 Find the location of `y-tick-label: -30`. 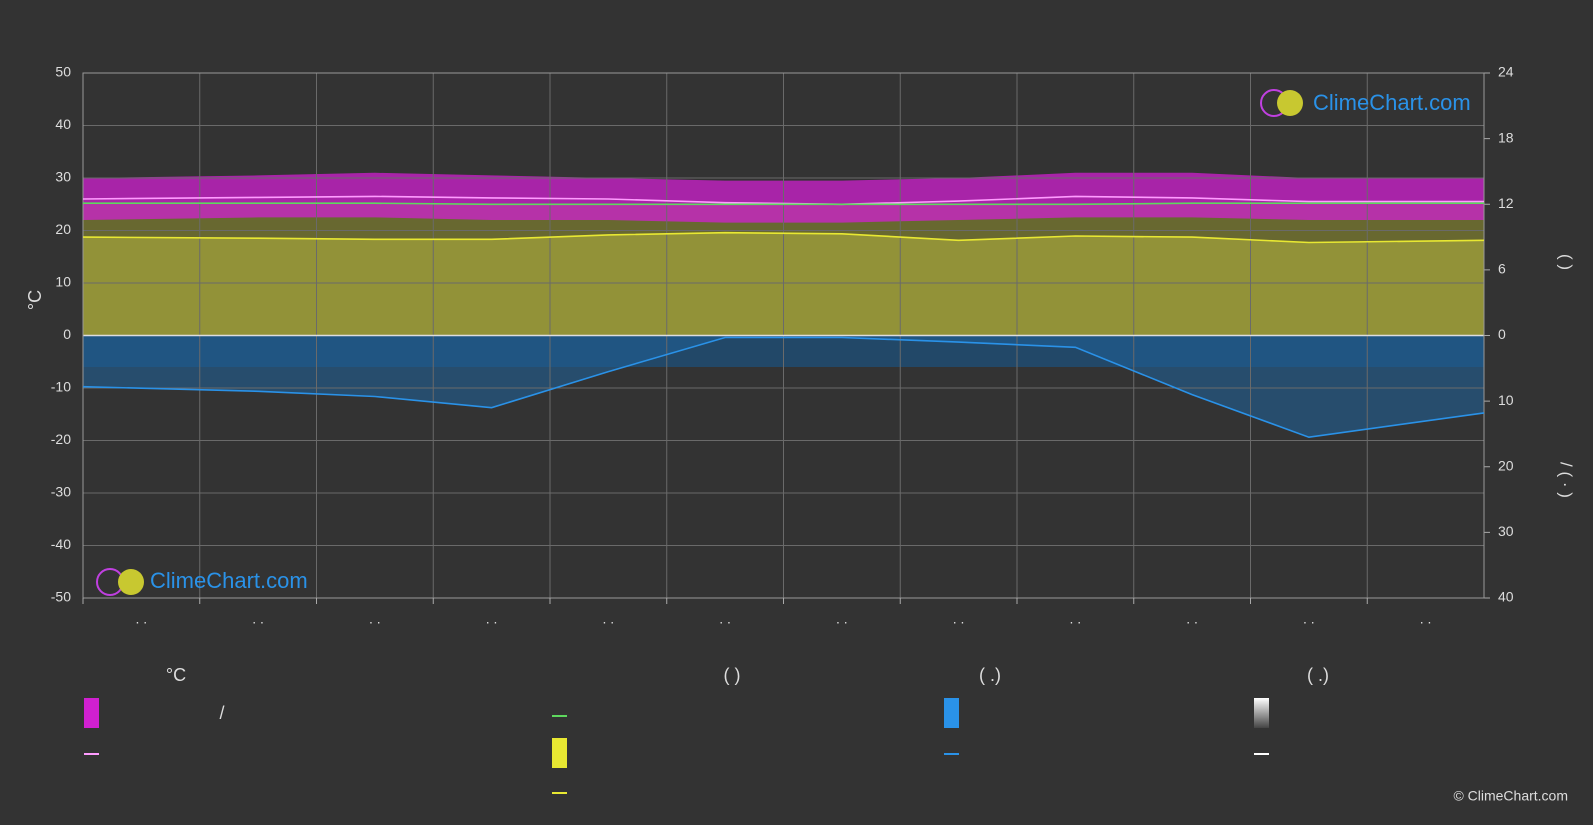

y-tick-label: -30 is located at coordinates (61, 492).